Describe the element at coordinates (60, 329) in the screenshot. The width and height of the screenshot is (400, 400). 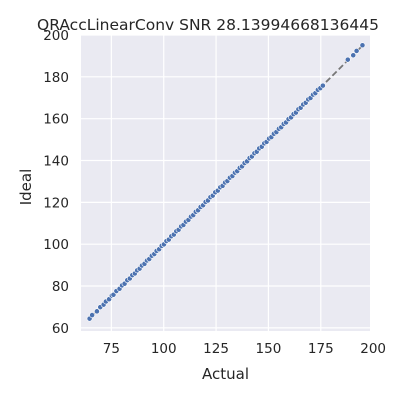
I see `y-tick-label: 60` at that location.